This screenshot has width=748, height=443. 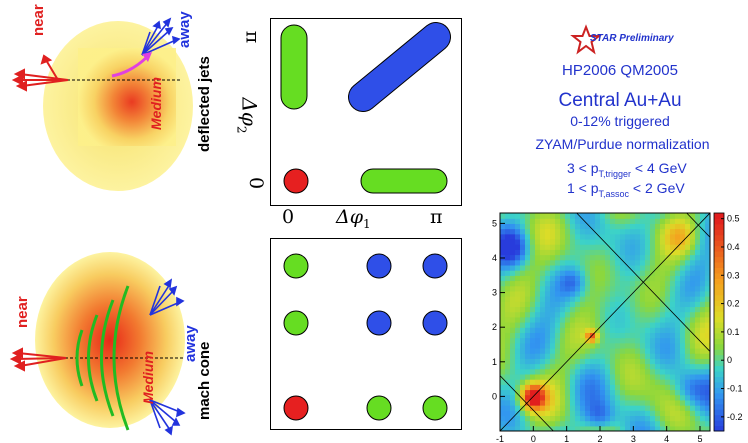 I want to click on origin-peak, so click(x=296, y=181).